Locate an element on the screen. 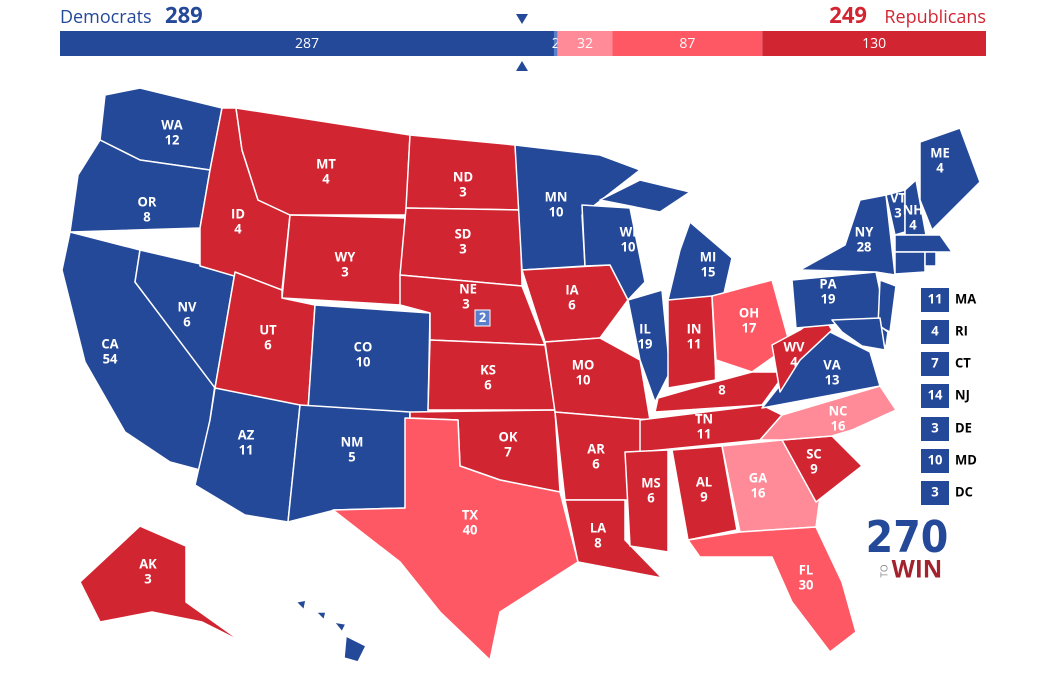 The image size is (1050, 675). state-abbr: SC is located at coordinates (813, 453).